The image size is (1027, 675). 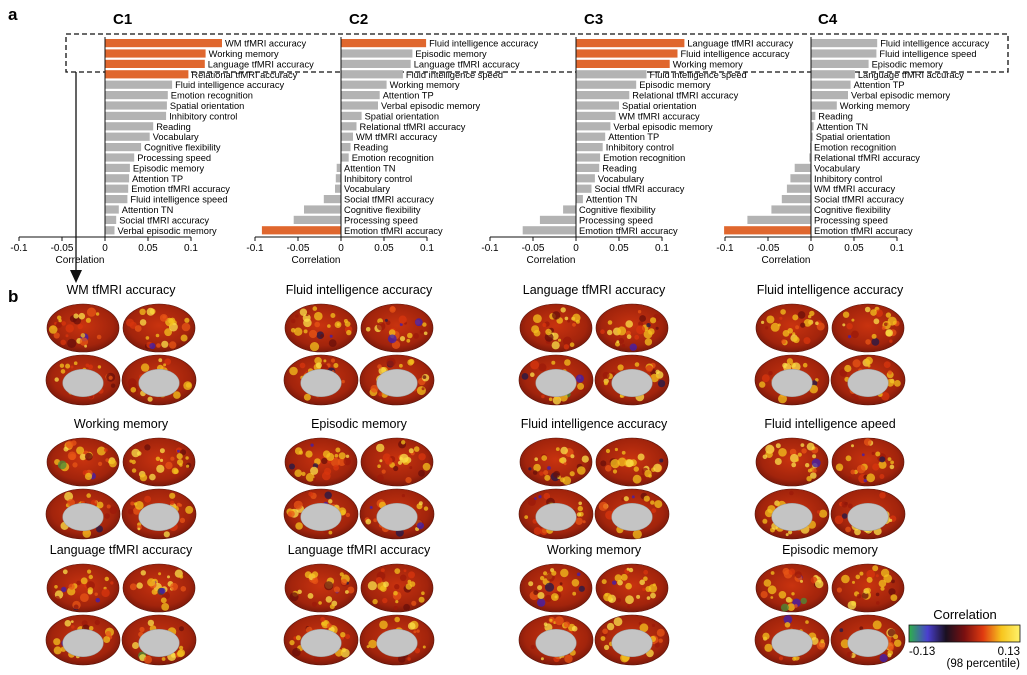 What do you see at coordinates (169, 168) in the screenshot?
I see `bar-label: Episodic memory` at bounding box center [169, 168].